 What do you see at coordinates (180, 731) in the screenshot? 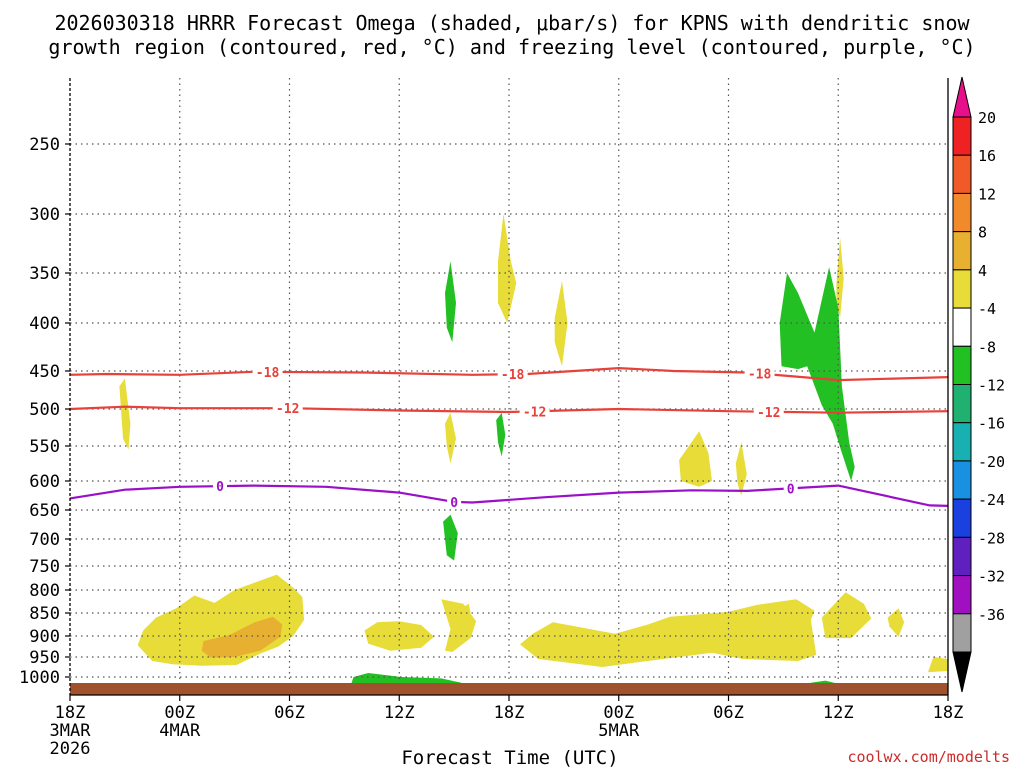
I see `x-tick-sublabel-1-0: 4MAR` at bounding box center [180, 731].